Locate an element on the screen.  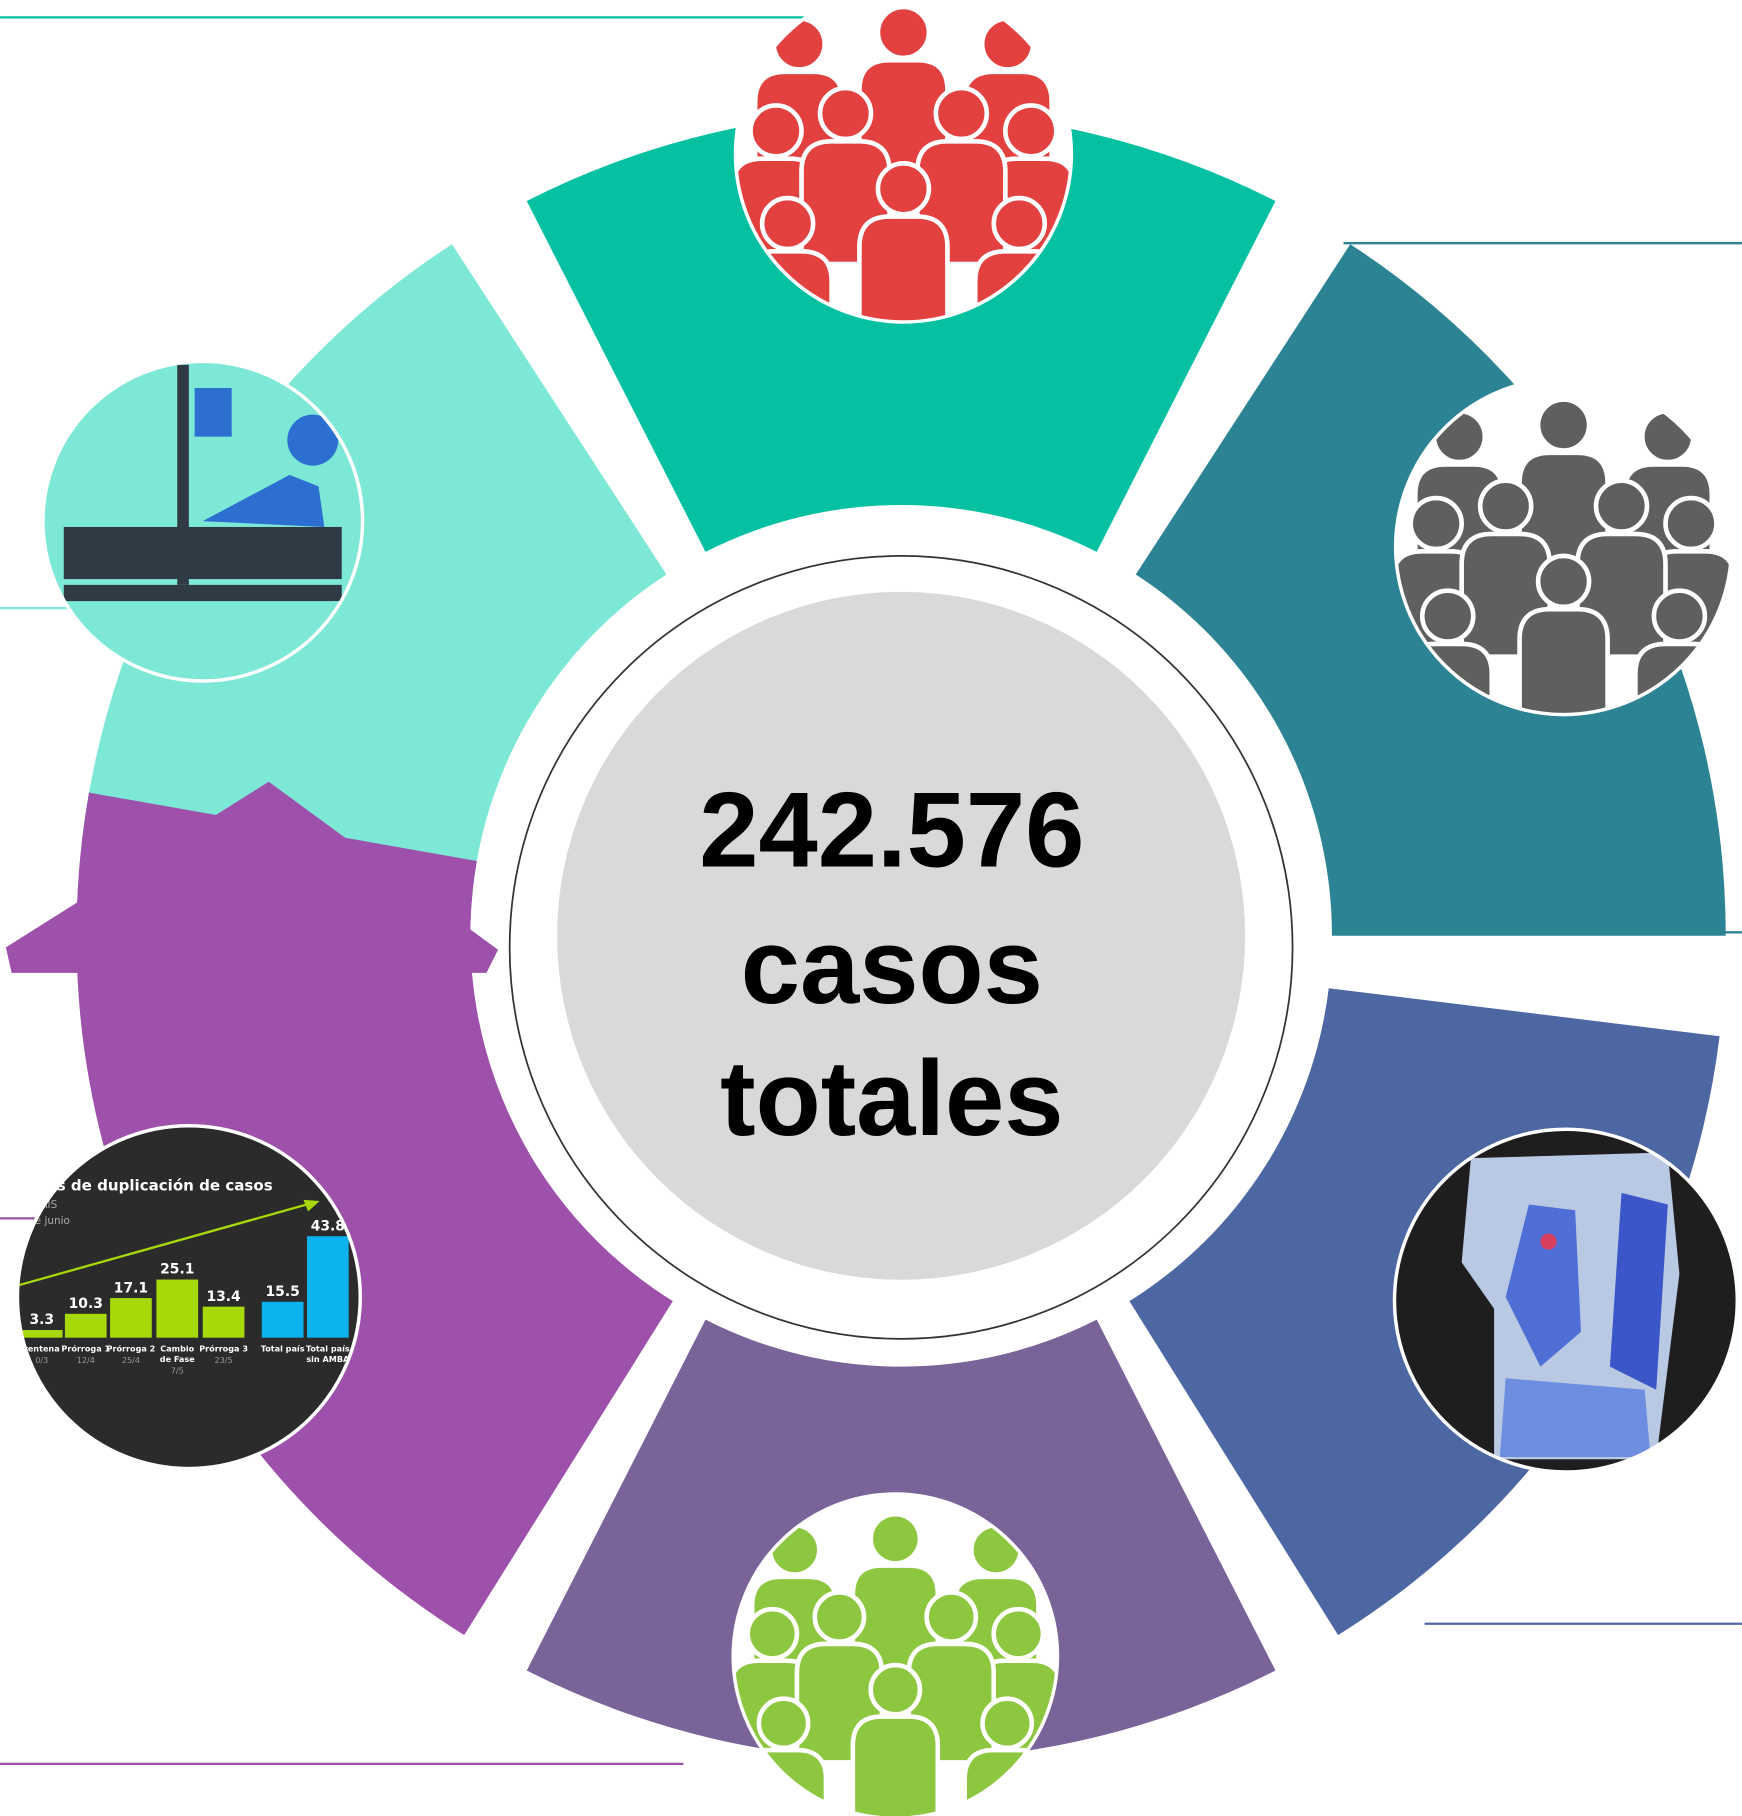
map-icon is located at coordinates (1566, 1301).